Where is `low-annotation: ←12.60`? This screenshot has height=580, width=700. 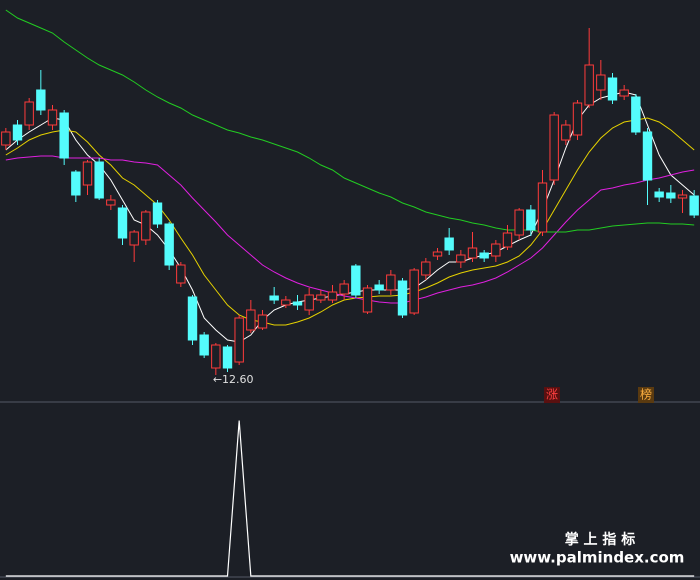 low-annotation: ←12.60 is located at coordinates (233, 379).